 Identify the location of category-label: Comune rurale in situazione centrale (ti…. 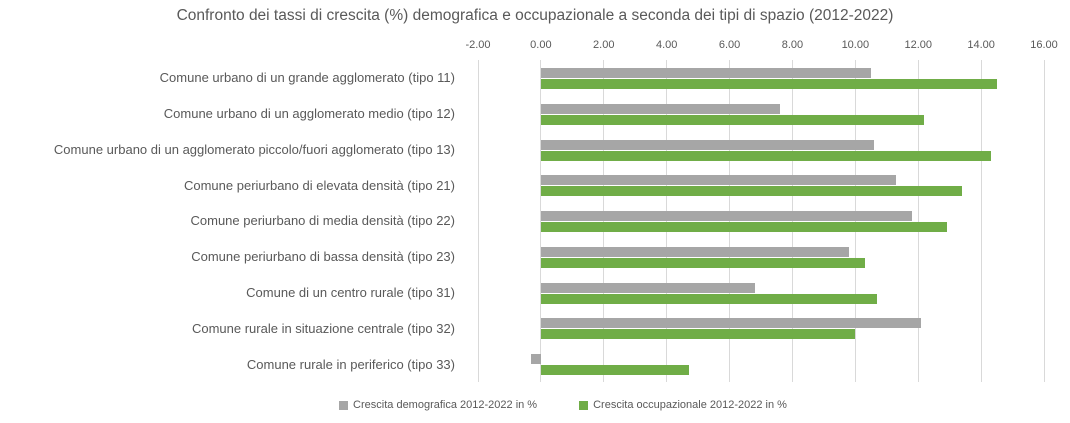
(323, 328).